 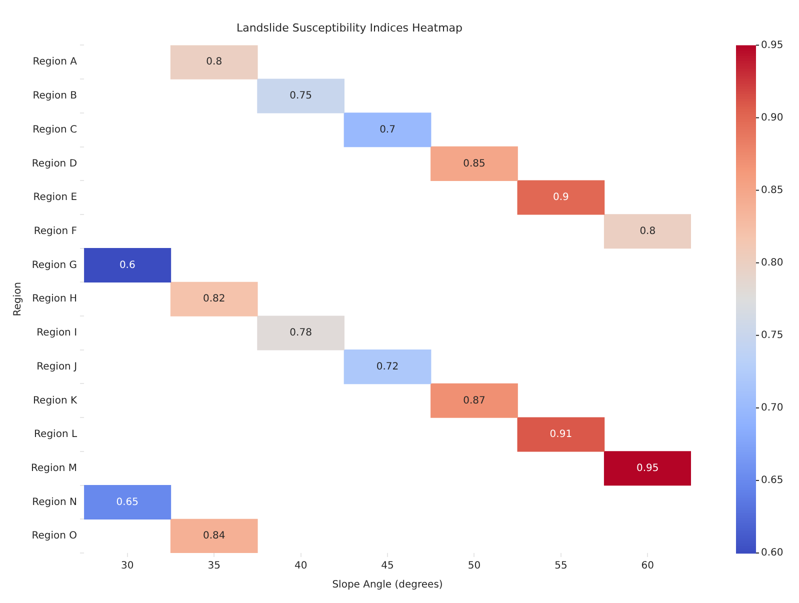 What do you see at coordinates (54, 468) in the screenshot?
I see `y-tick-label: Region M` at bounding box center [54, 468].